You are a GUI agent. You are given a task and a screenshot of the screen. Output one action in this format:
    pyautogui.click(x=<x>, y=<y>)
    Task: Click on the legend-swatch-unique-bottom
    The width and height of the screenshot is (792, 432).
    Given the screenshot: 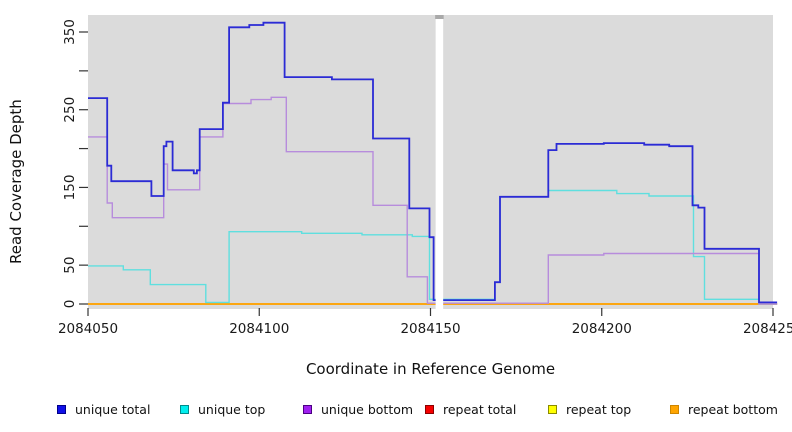 What is the action you would take?
    pyautogui.click(x=307, y=409)
    